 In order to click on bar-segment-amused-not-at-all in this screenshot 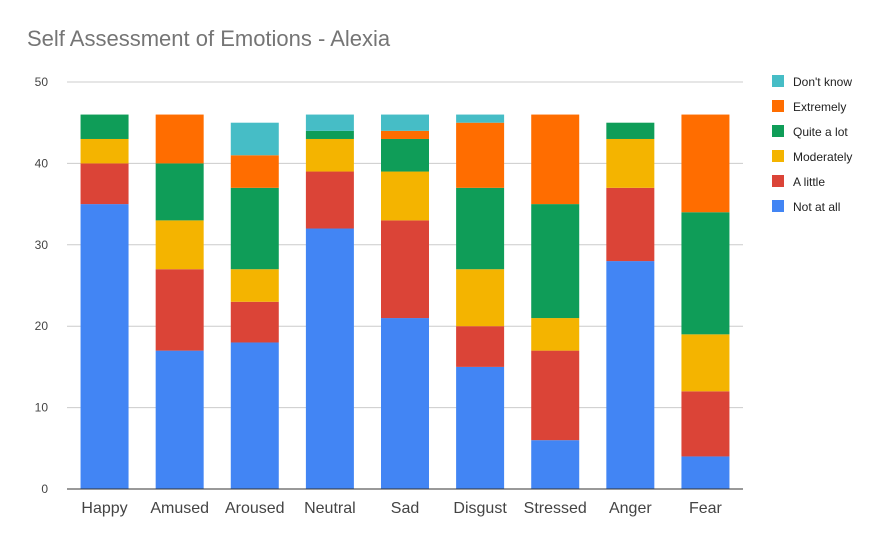, I will do `click(179, 419)`.